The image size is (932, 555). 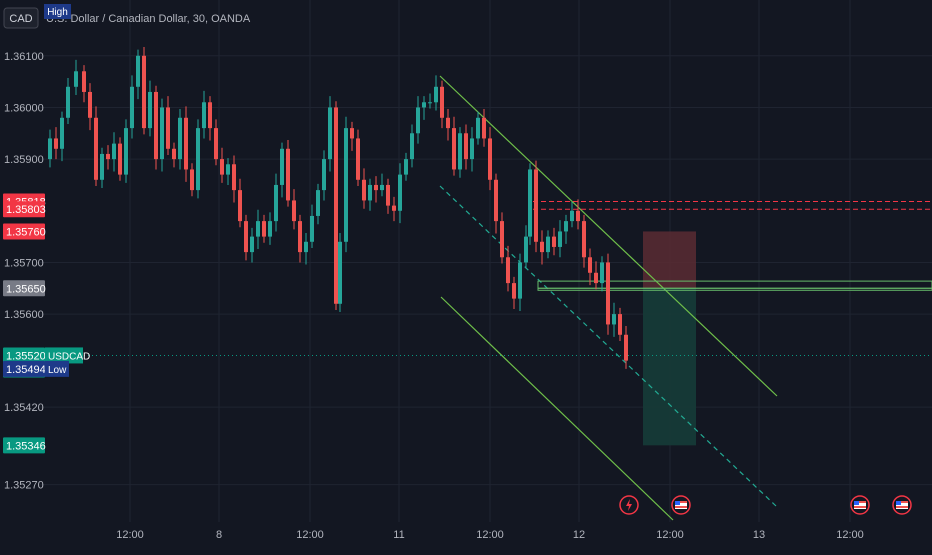 I want to click on y-tick-label: 1.35900, so click(x=24, y=160).